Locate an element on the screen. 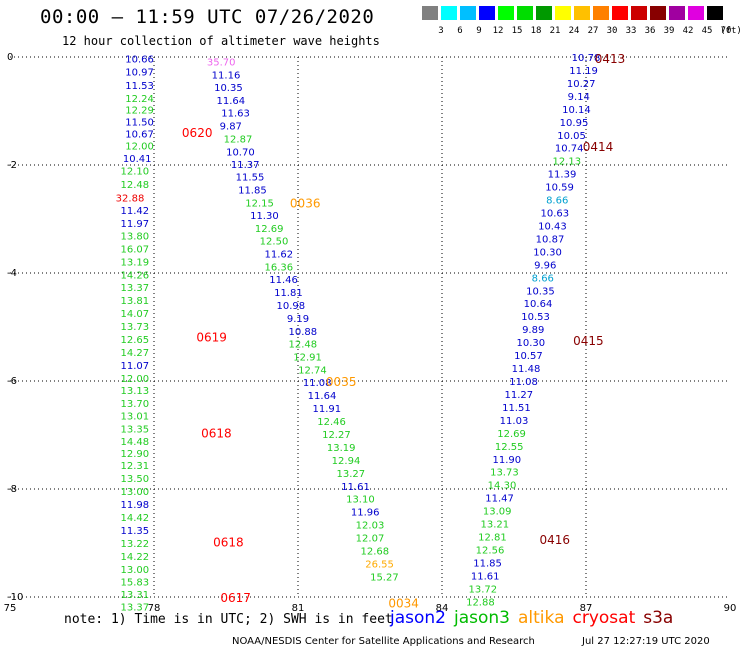 This screenshot has height=650, width=740. wave-height-value: 11.42 is located at coordinates (134, 211).